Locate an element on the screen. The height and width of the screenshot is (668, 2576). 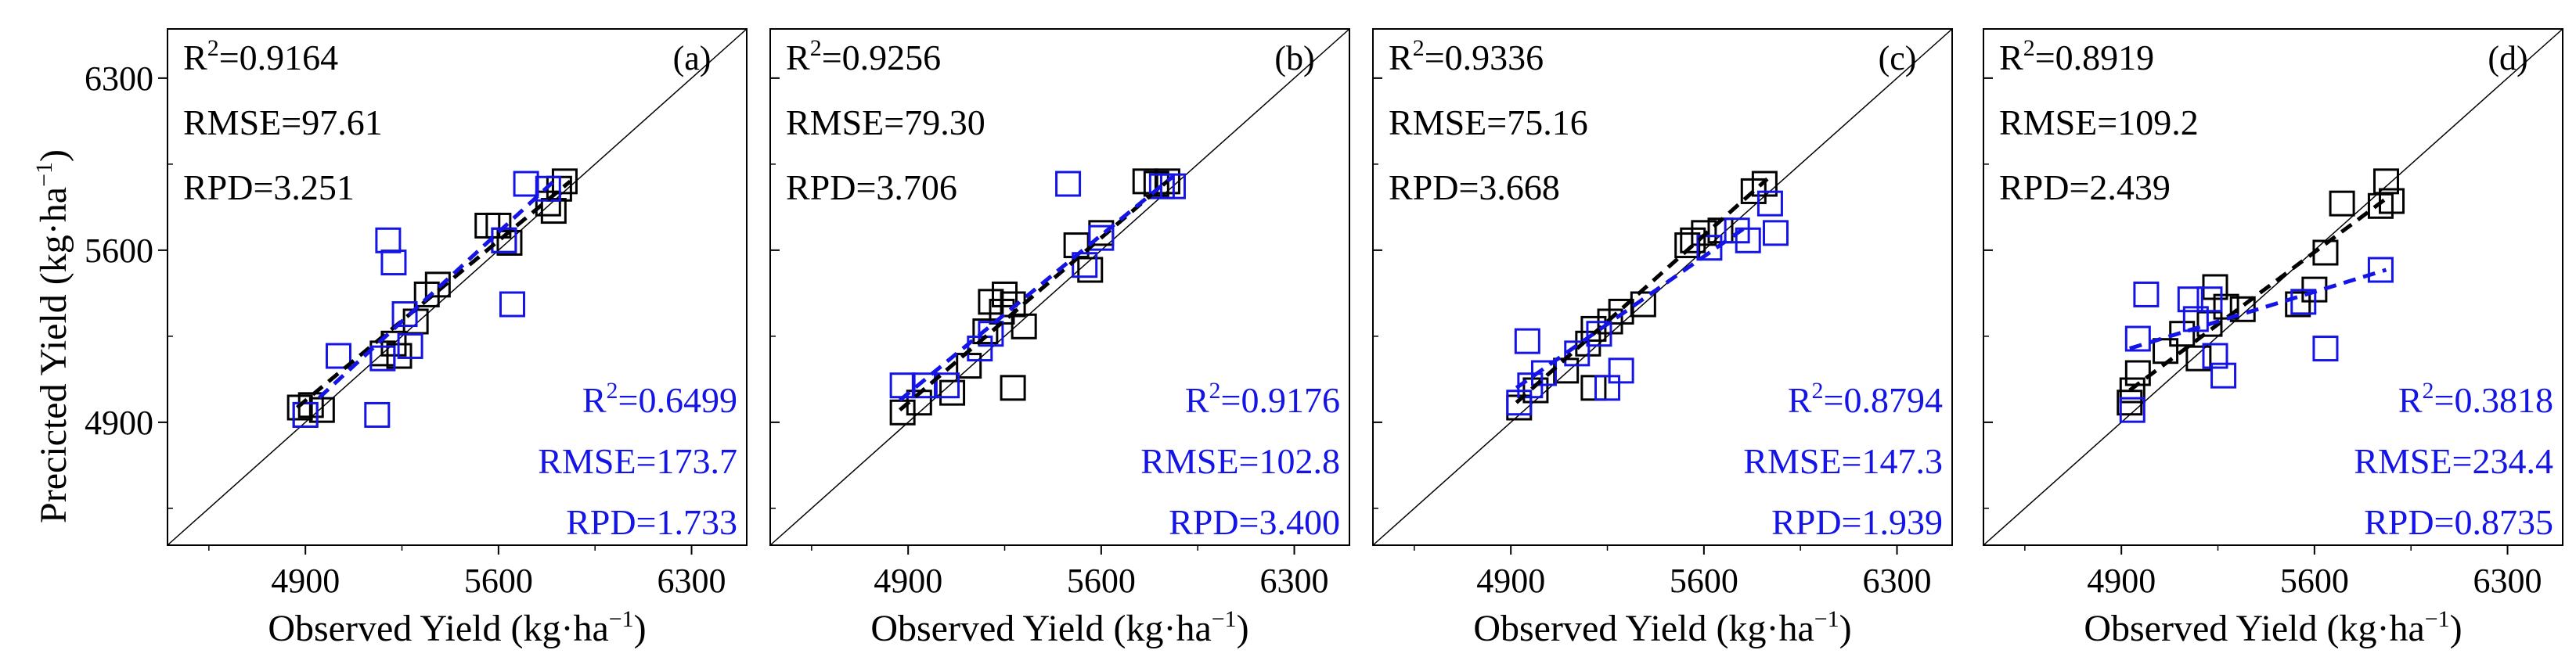
validation-r2-label: R2=0.8794 is located at coordinates (1865, 399).